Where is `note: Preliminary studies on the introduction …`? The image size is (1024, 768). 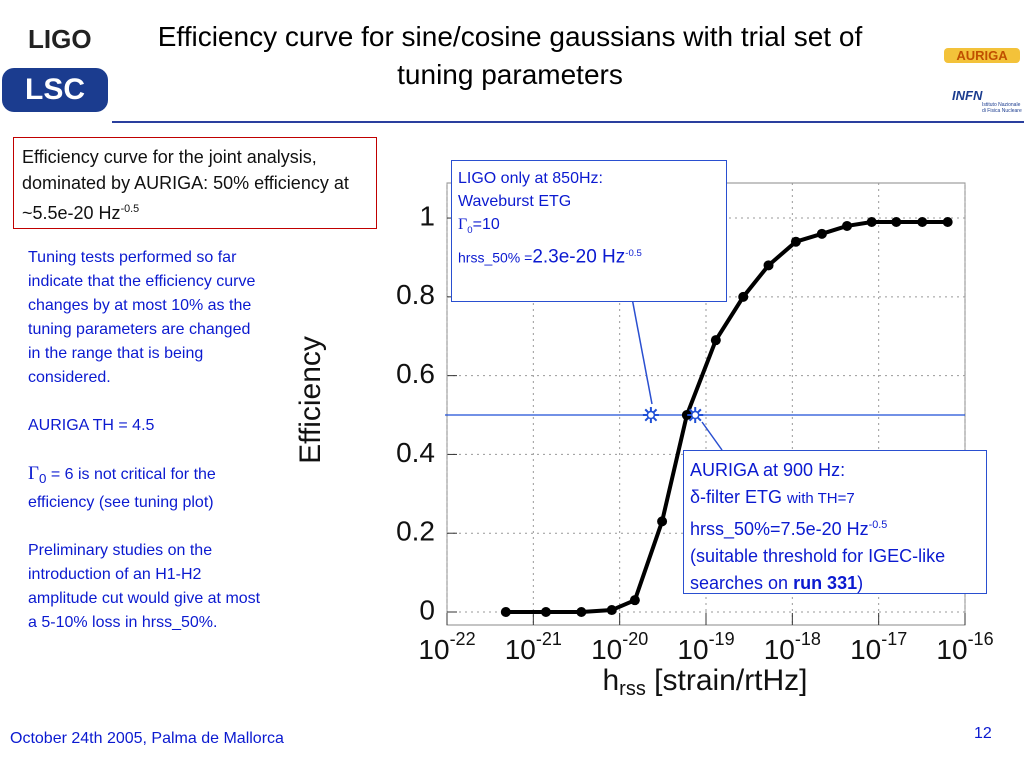
note: Preliminary studies on the introduction … is located at coordinates (144, 587).